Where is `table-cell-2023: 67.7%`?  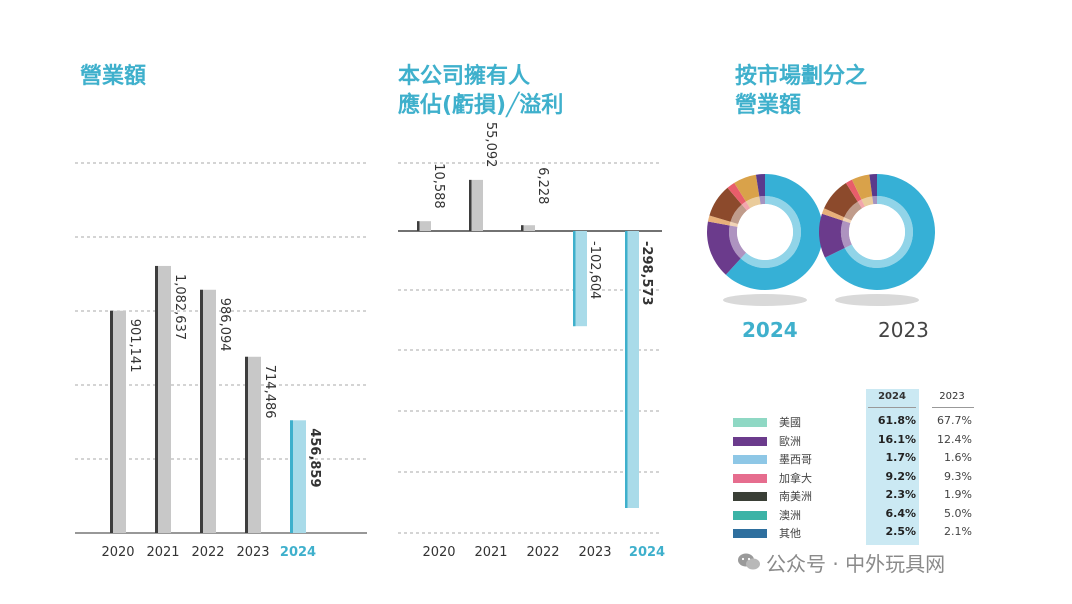 table-cell-2023: 67.7% is located at coordinates (954, 420).